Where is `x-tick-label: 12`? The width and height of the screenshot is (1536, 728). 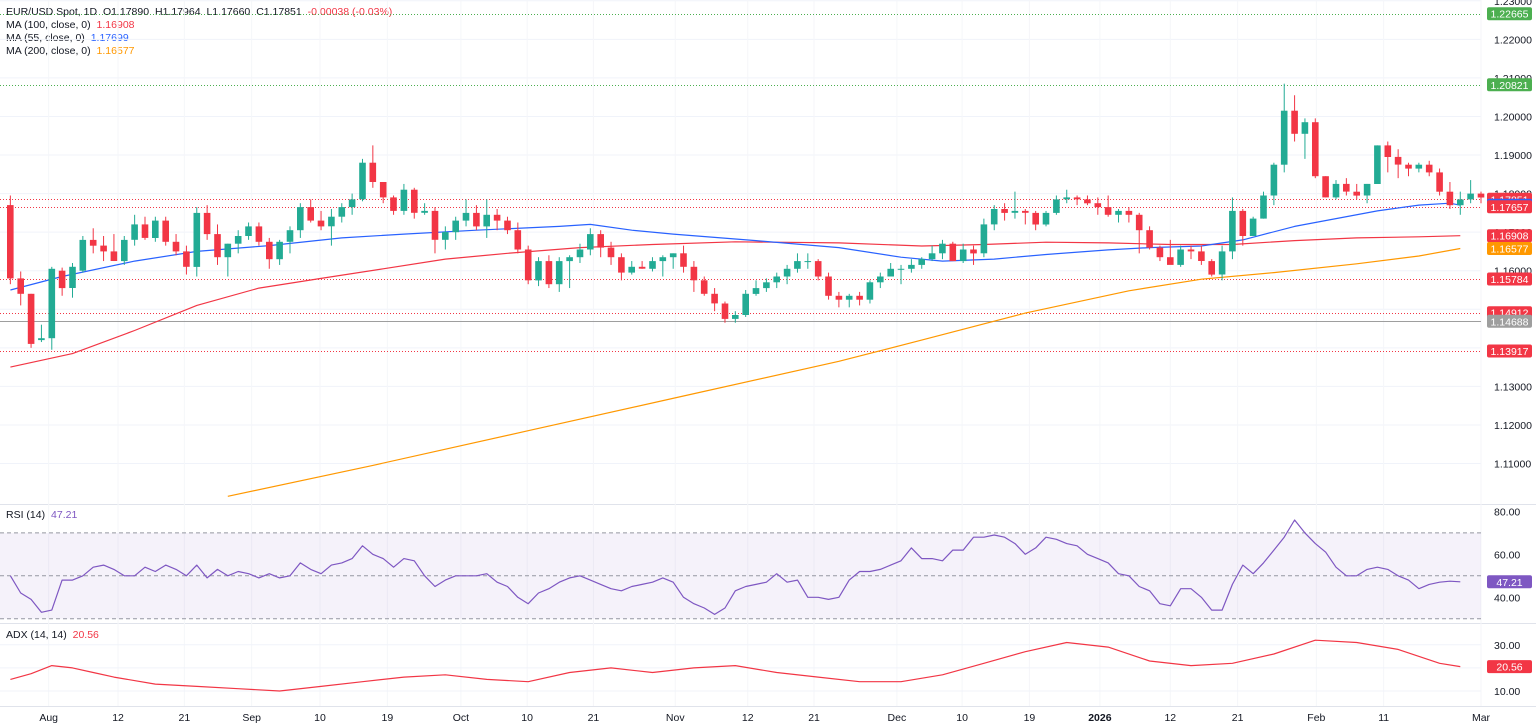 x-tick-label: 12 is located at coordinates (748, 718).